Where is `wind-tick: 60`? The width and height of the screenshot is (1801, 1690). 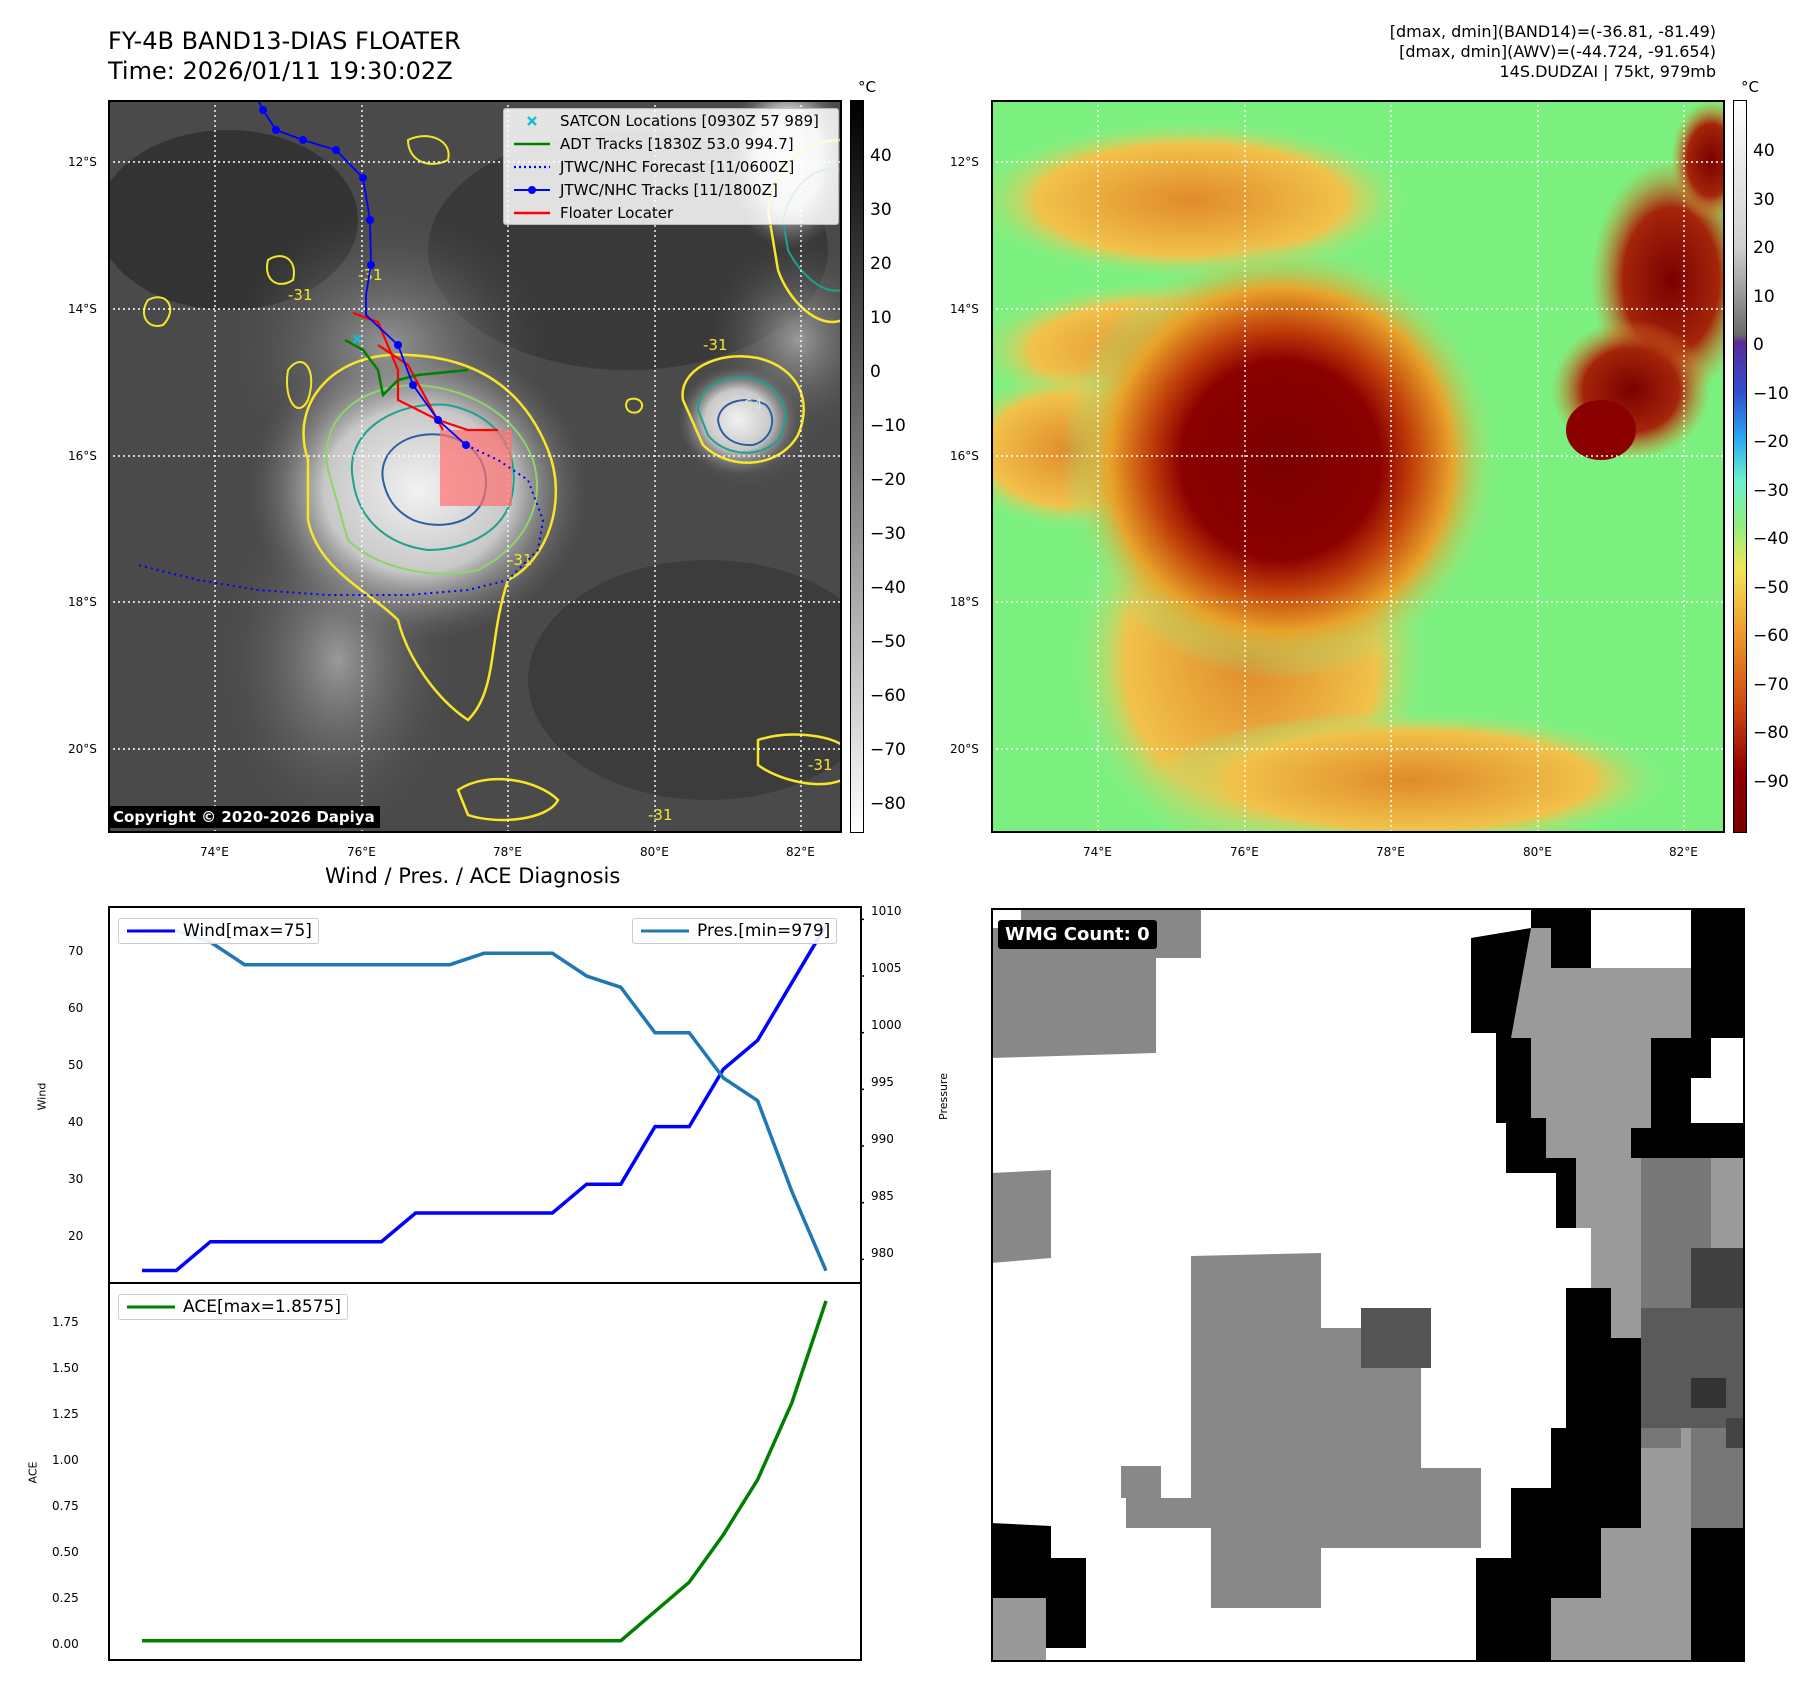 wind-tick: 60 is located at coordinates (76, 1008).